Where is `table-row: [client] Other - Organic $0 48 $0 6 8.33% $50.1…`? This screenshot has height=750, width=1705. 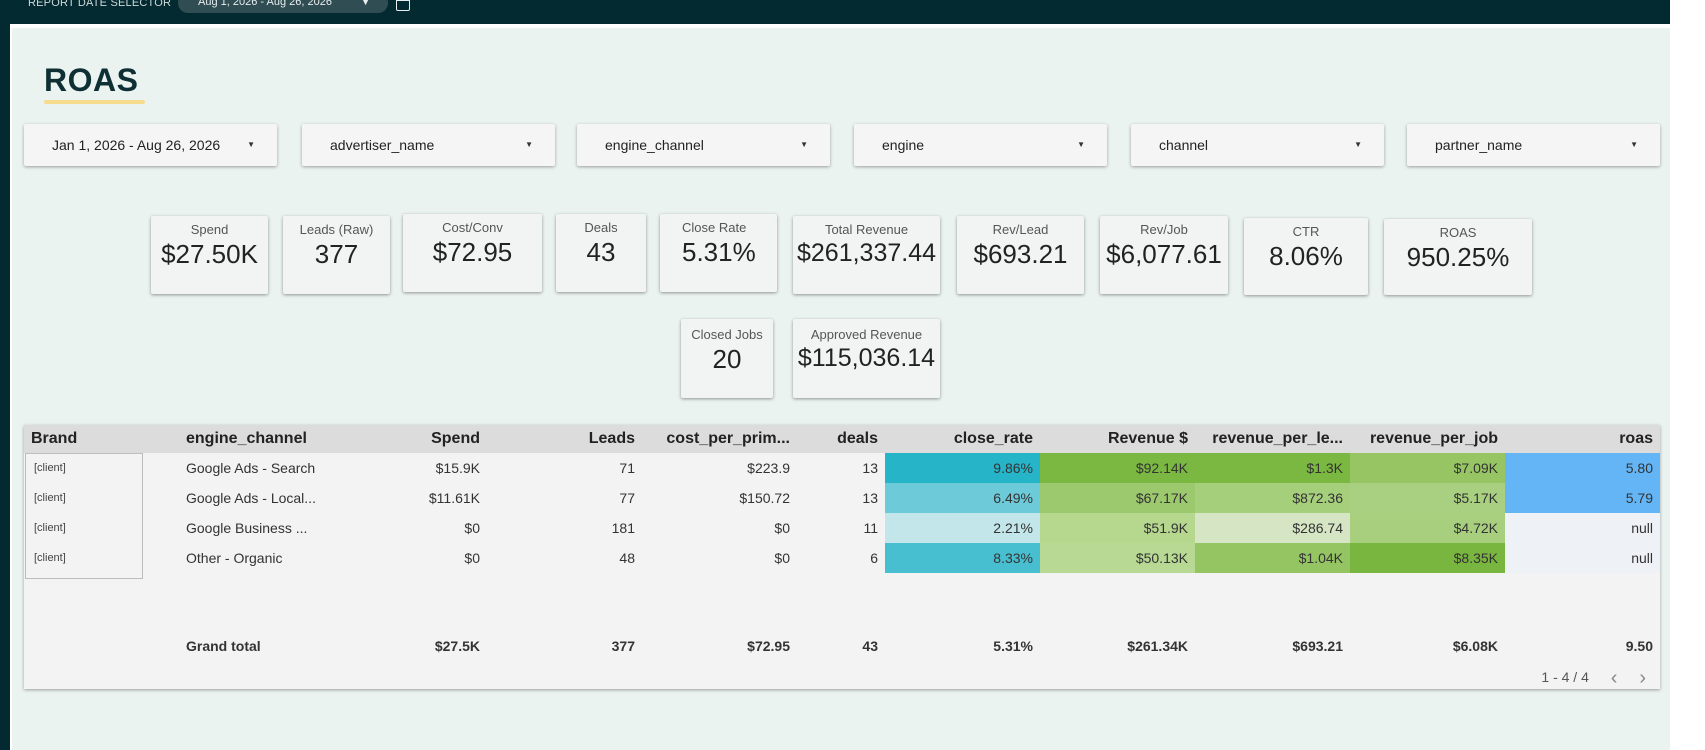 table-row: [client] Other - Organic $0 48 $0 6 8.33% $50.1… is located at coordinates (842, 558).